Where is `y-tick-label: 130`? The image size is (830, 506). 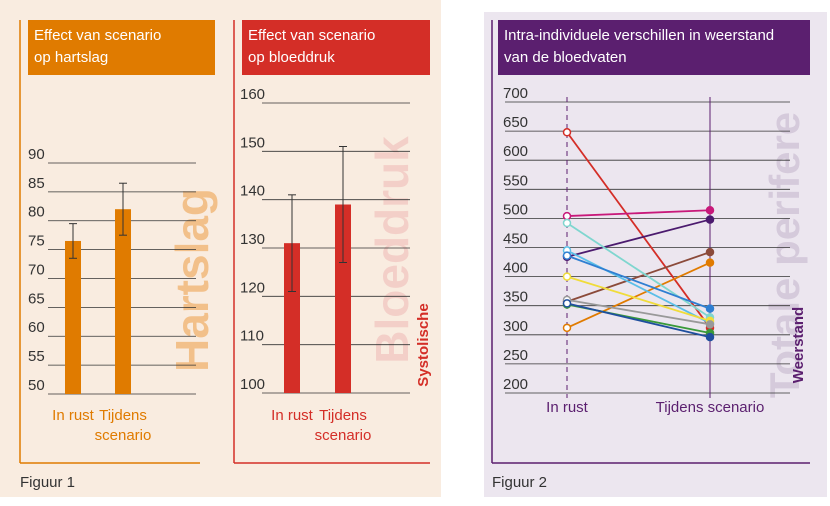
y-tick-label: 130 is located at coordinates (252, 239).